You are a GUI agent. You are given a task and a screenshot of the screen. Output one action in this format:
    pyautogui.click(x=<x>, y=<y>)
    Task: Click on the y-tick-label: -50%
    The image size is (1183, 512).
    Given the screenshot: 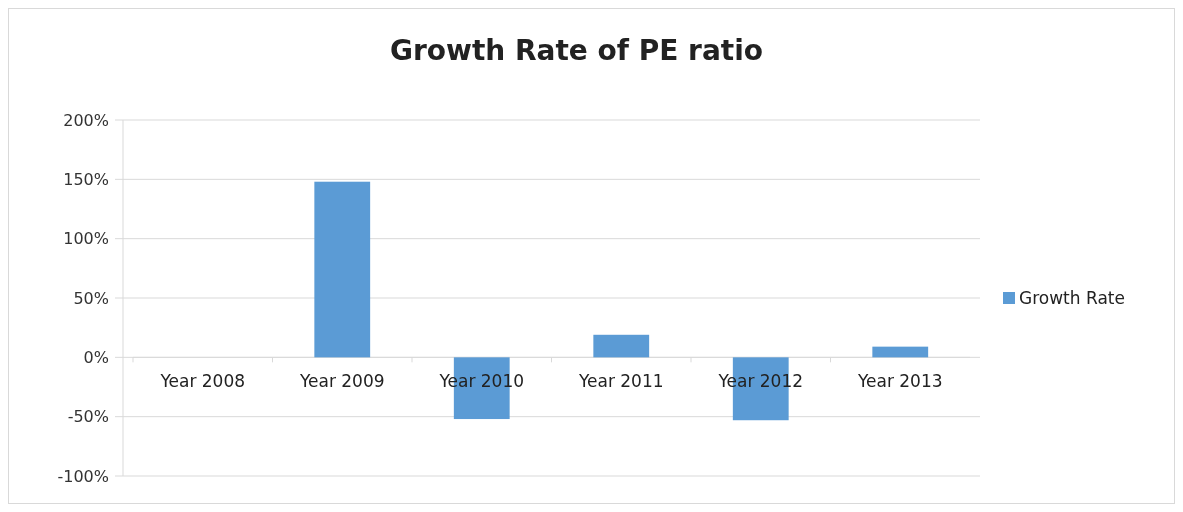 What is the action you would take?
    pyautogui.click(x=88, y=417)
    